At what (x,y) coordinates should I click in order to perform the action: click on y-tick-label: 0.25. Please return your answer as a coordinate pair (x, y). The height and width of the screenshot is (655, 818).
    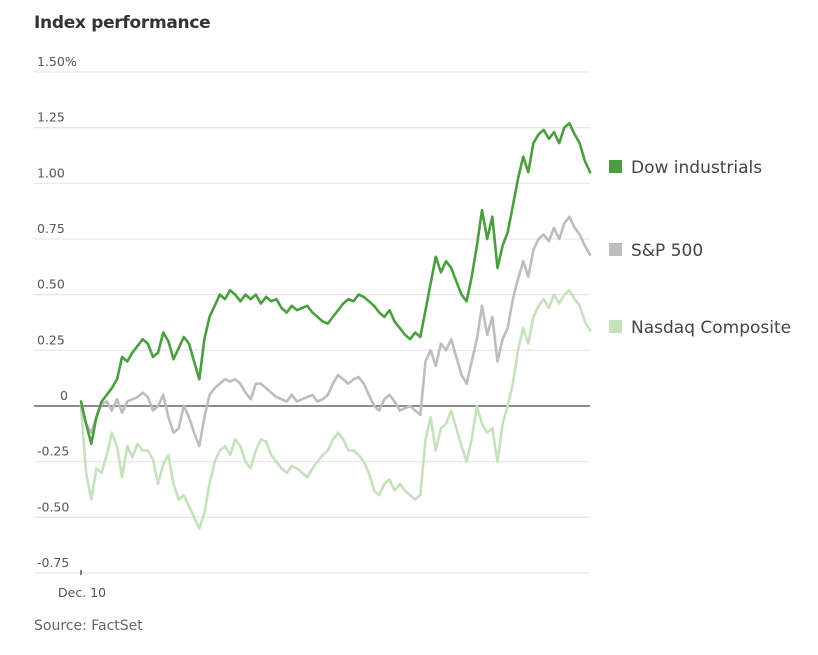
    Looking at the image, I should click on (51, 339).